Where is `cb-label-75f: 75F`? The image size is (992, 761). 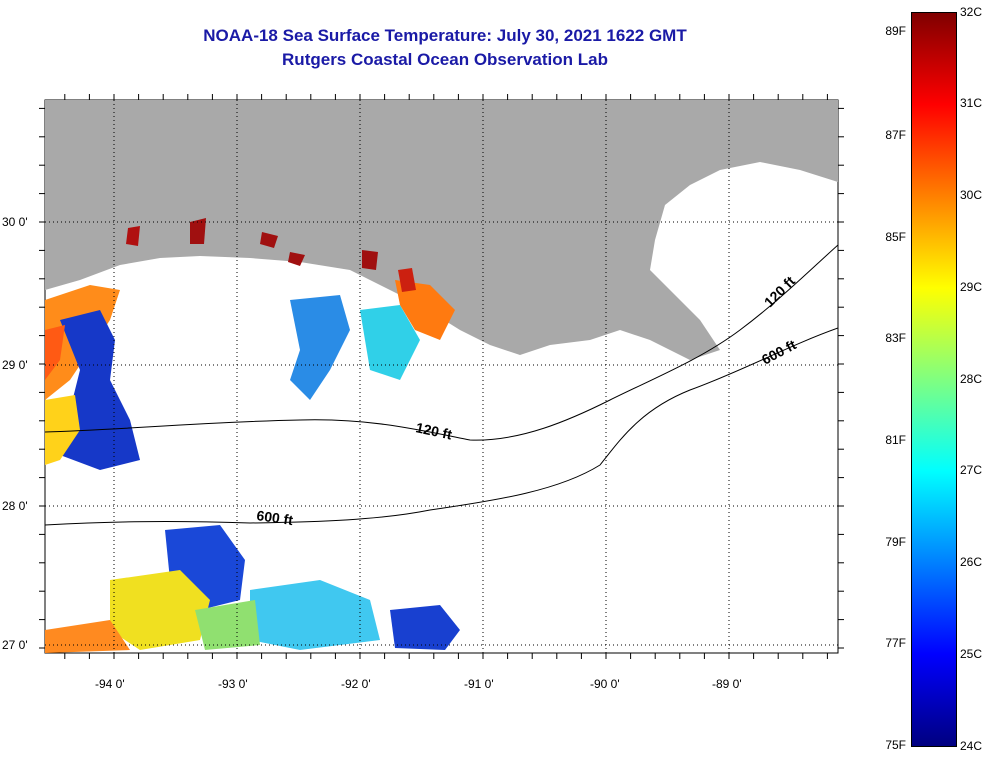
cb-label-75f: 75F is located at coordinates (895, 745).